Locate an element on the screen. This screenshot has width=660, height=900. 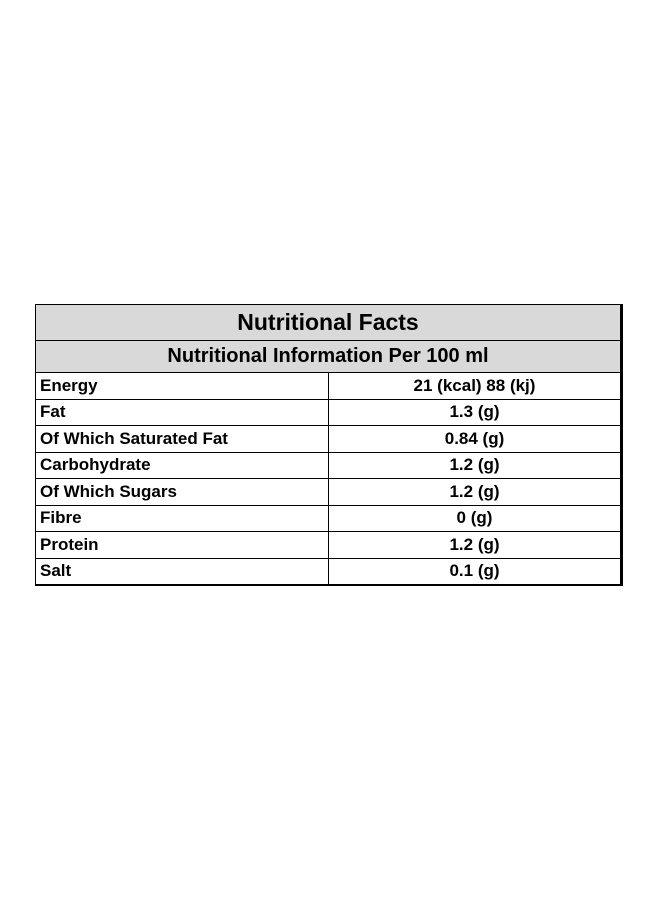
title-row: Nutritional Facts is located at coordinates (329, 322).